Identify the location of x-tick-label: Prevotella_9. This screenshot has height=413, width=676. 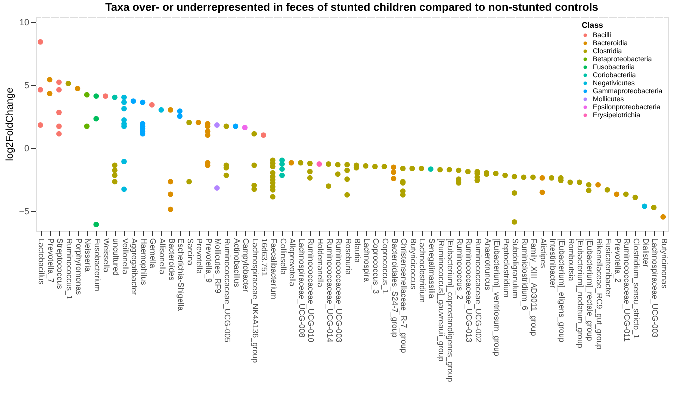
(209, 261).